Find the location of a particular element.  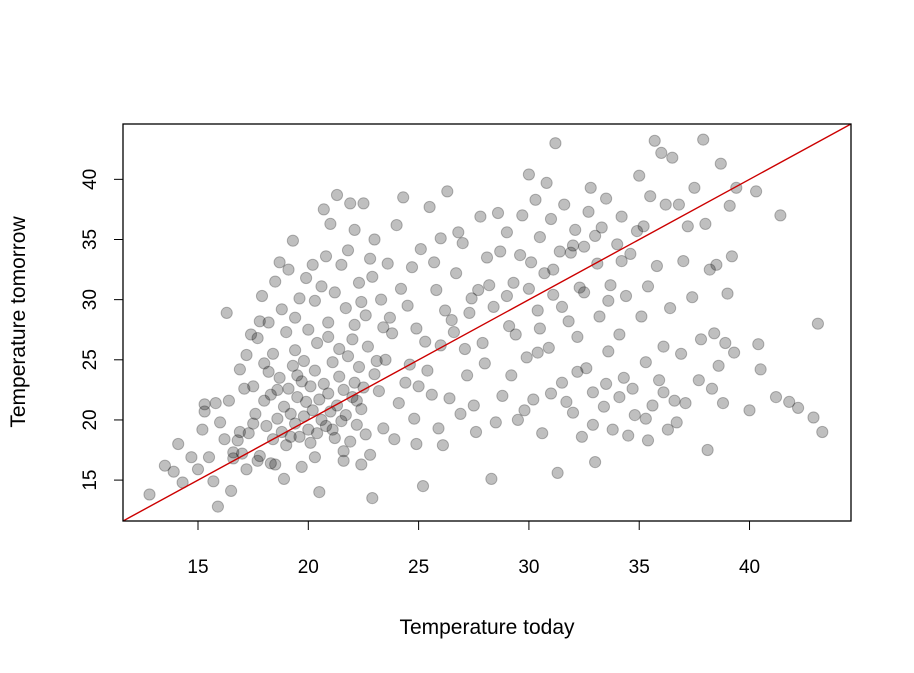

y-tick-label: 15 is located at coordinates (90, 480).